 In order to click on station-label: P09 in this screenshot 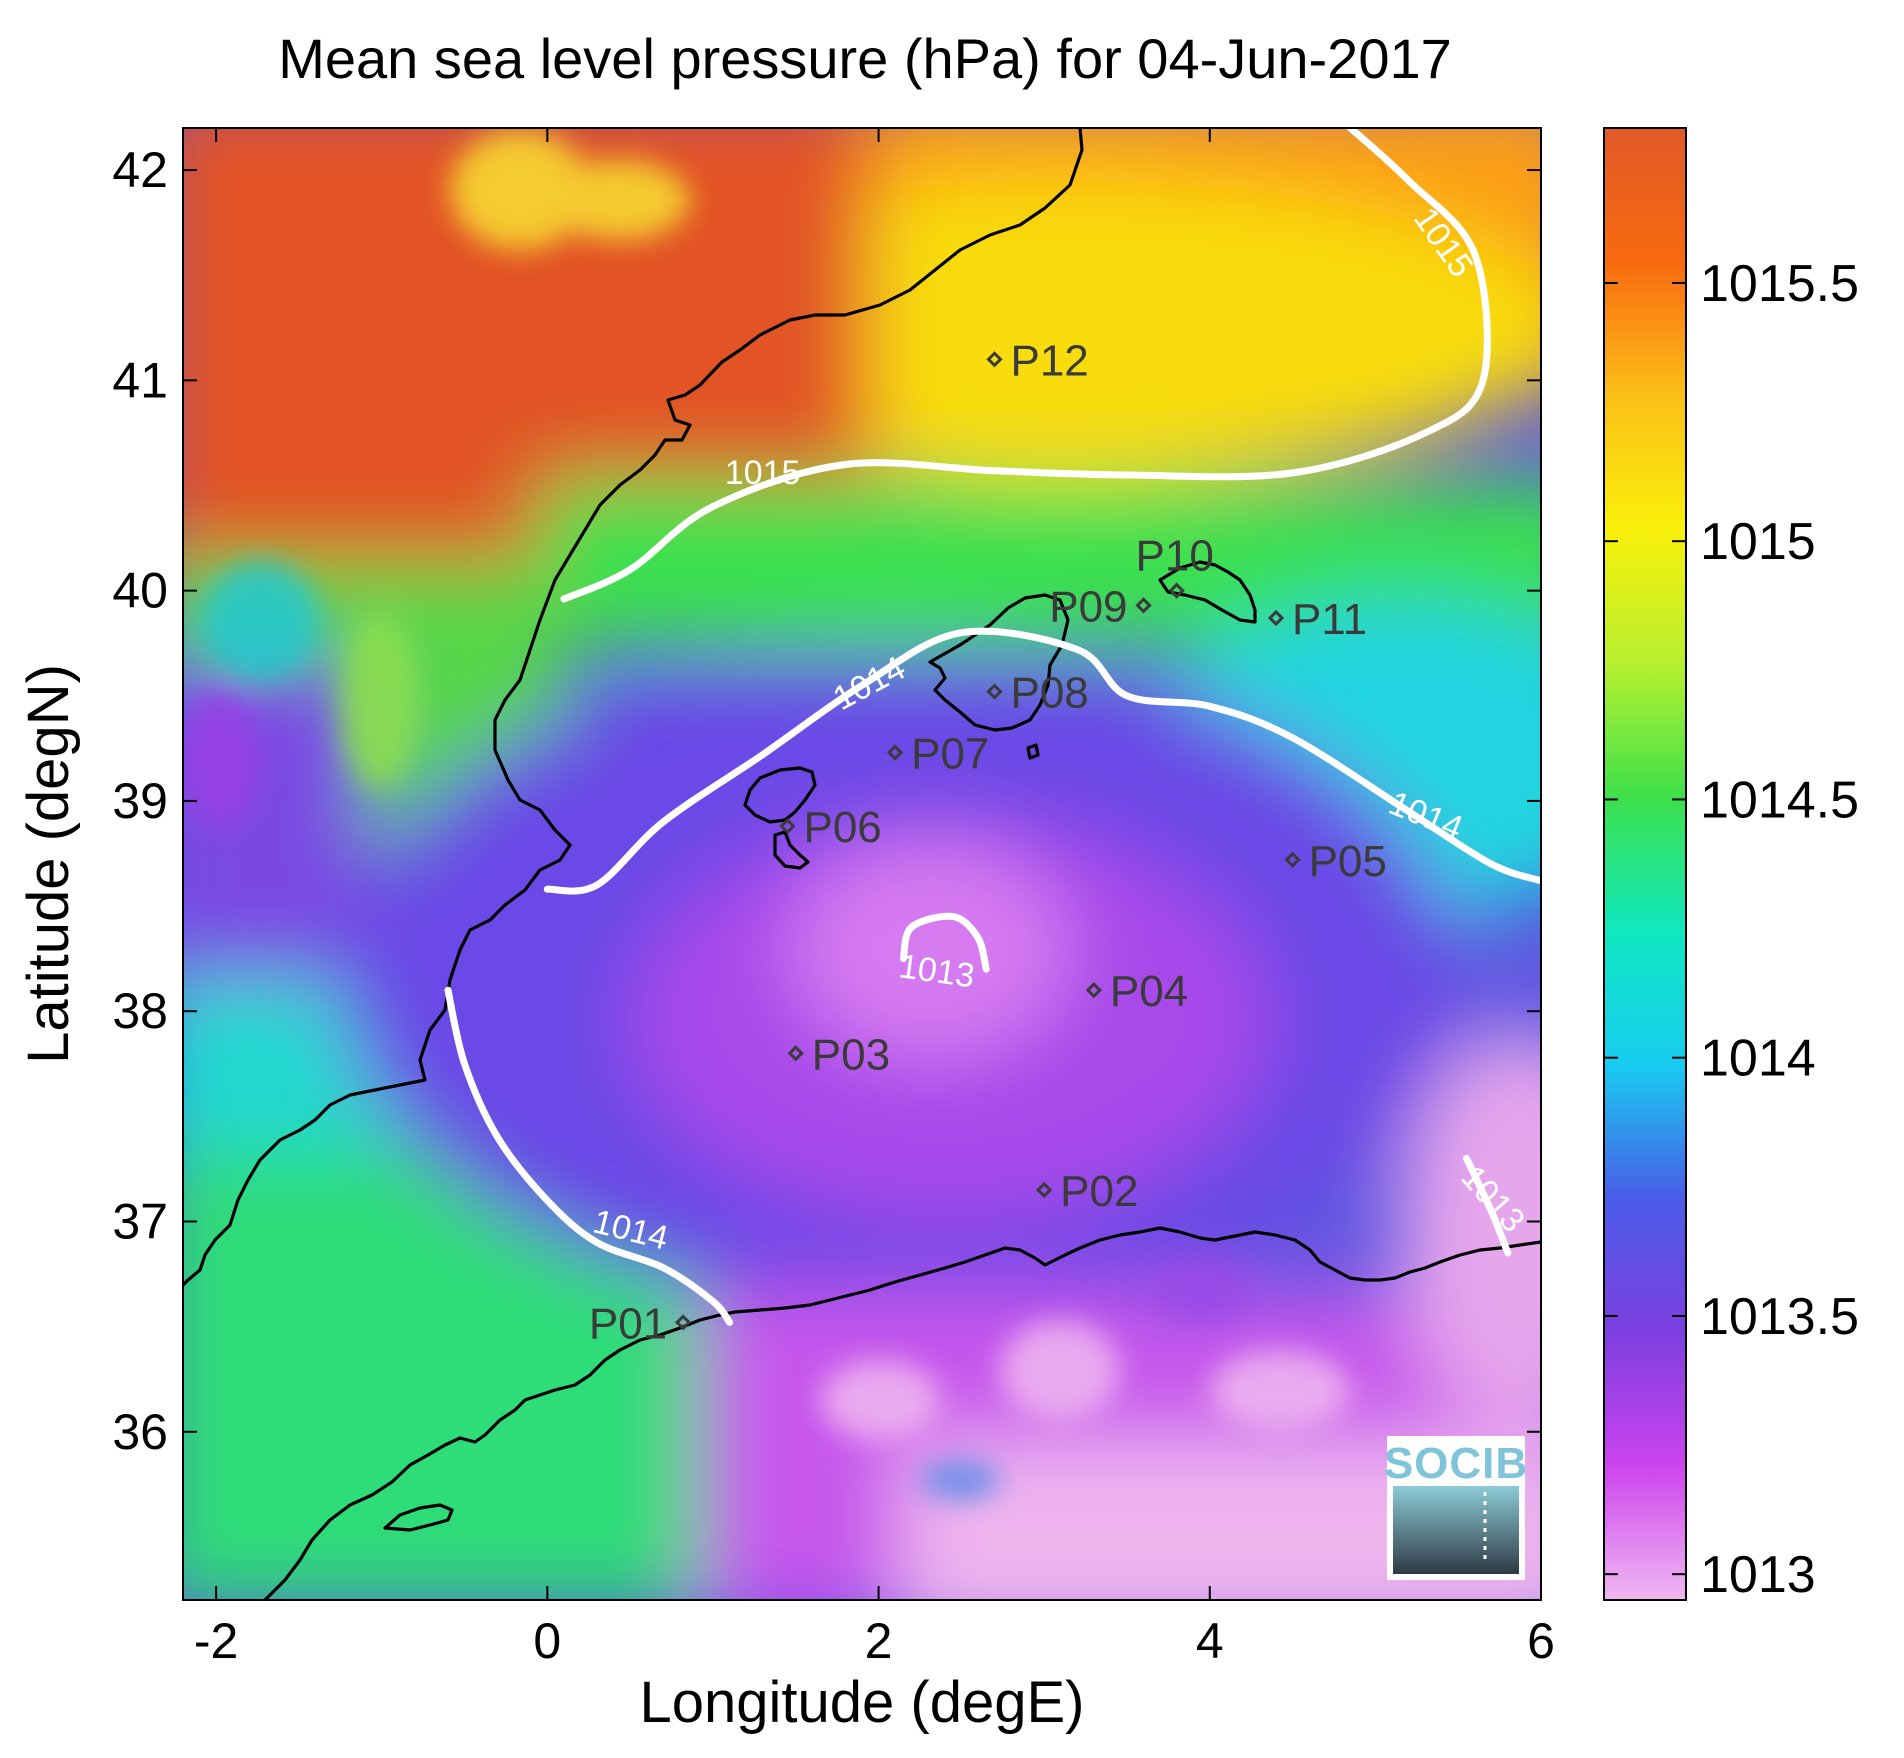, I will do `click(1088, 606)`.